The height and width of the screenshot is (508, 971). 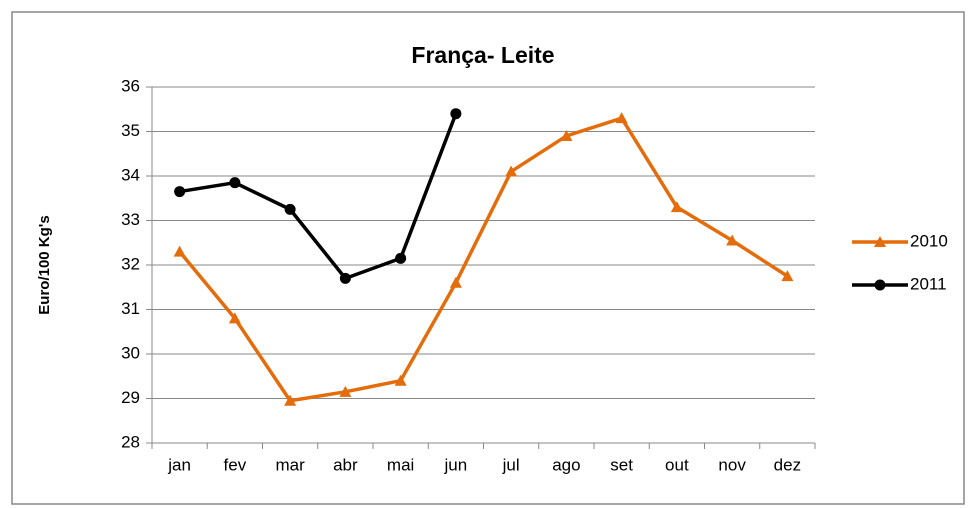 What do you see at coordinates (345, 464) in the screenshot?
I see `x-tick-label: abr` at bounding box center [345, 464].